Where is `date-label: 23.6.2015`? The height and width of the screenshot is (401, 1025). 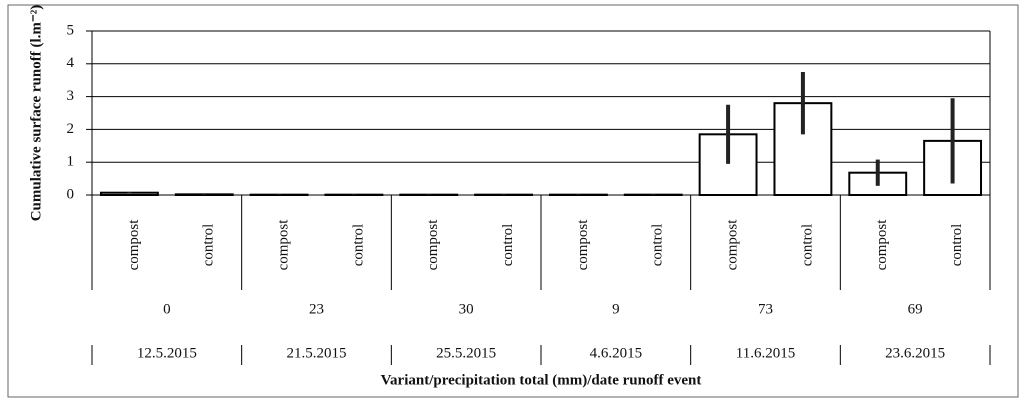
date-label: 23.6.2015 is located at coordinates (915, 353).